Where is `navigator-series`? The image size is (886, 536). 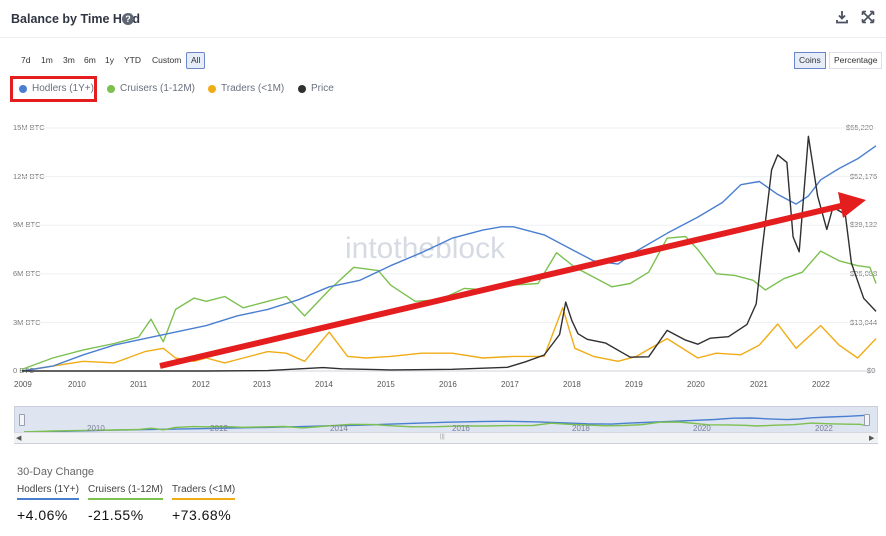
navigator-series is located at coordinates (445, 423).